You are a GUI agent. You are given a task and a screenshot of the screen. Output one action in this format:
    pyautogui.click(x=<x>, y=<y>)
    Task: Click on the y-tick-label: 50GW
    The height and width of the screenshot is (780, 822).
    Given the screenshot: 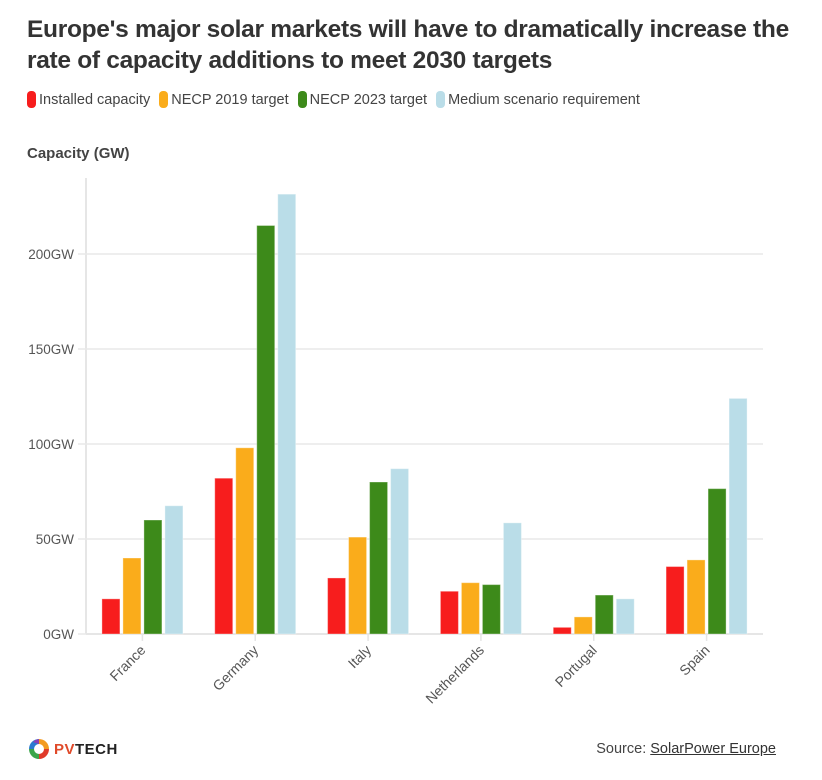 What is the action you would take?
    pyautogui.click(x=55, y=539)
    